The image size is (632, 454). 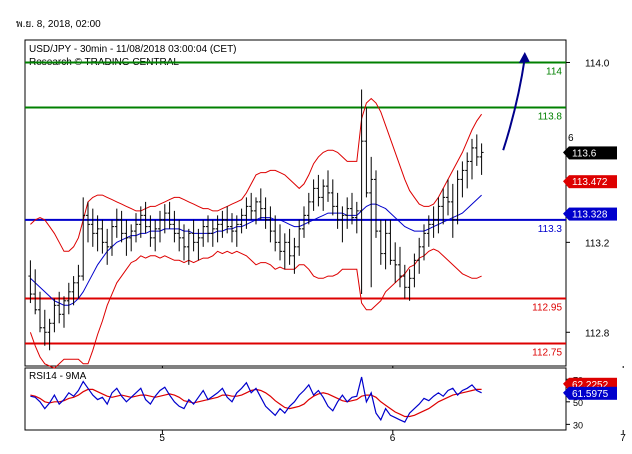 I want to click on rsi-tag-label: 62.2252, so click(x=590, y=385).